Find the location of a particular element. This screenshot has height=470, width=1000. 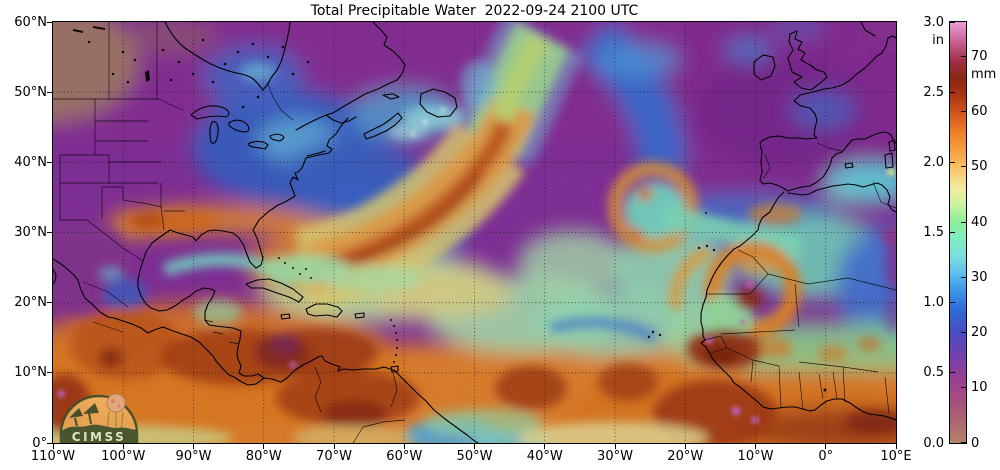

colorbar-mm-label: 10 is located at coordinates (979, 388).